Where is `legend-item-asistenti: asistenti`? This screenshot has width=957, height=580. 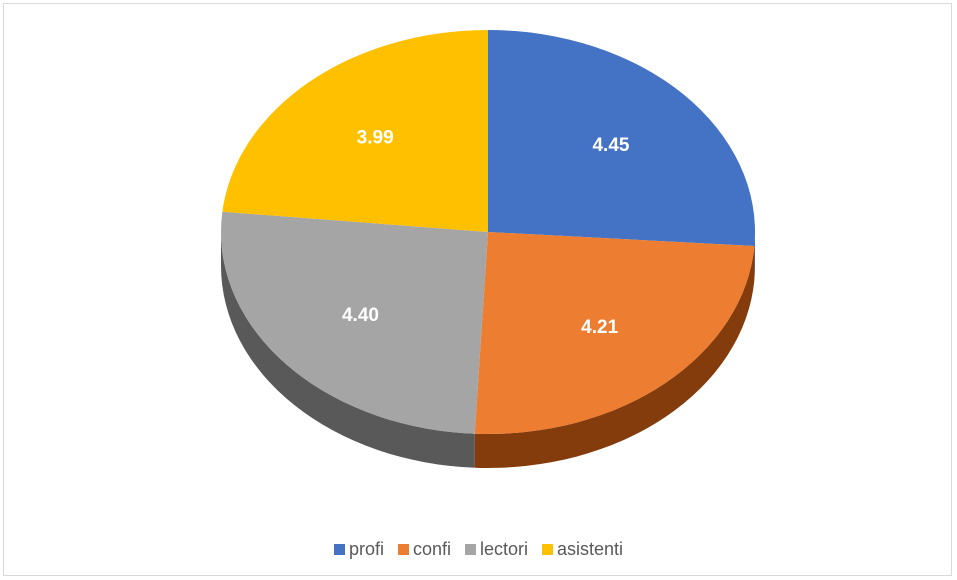 legend-item-asistenti: asistenti is located at coordinates (582, 549).